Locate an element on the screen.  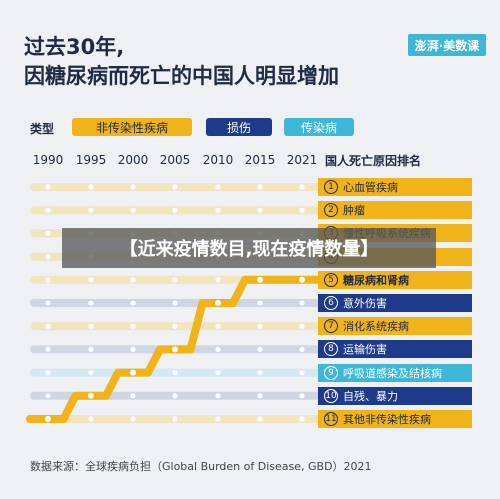
rank-label: 消化系统疾病 is located at coordinates (376, 327).